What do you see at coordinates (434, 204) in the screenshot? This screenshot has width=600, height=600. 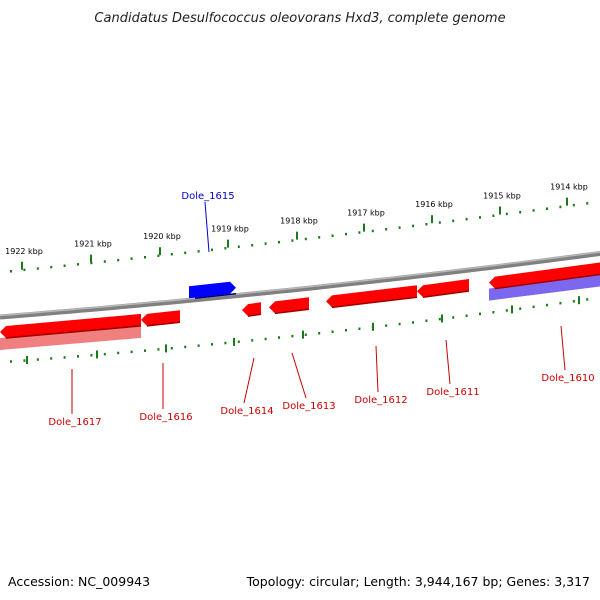 I see `kbp-tick-label: 1916 kbp` at bounding box center [434, 204].